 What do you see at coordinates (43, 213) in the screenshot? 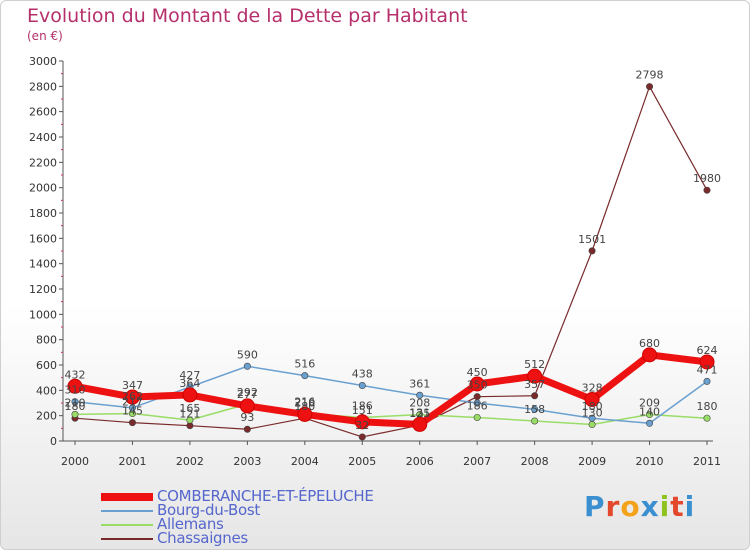
I see `y-tick-label: 1800` at bounding box center [43, 213].